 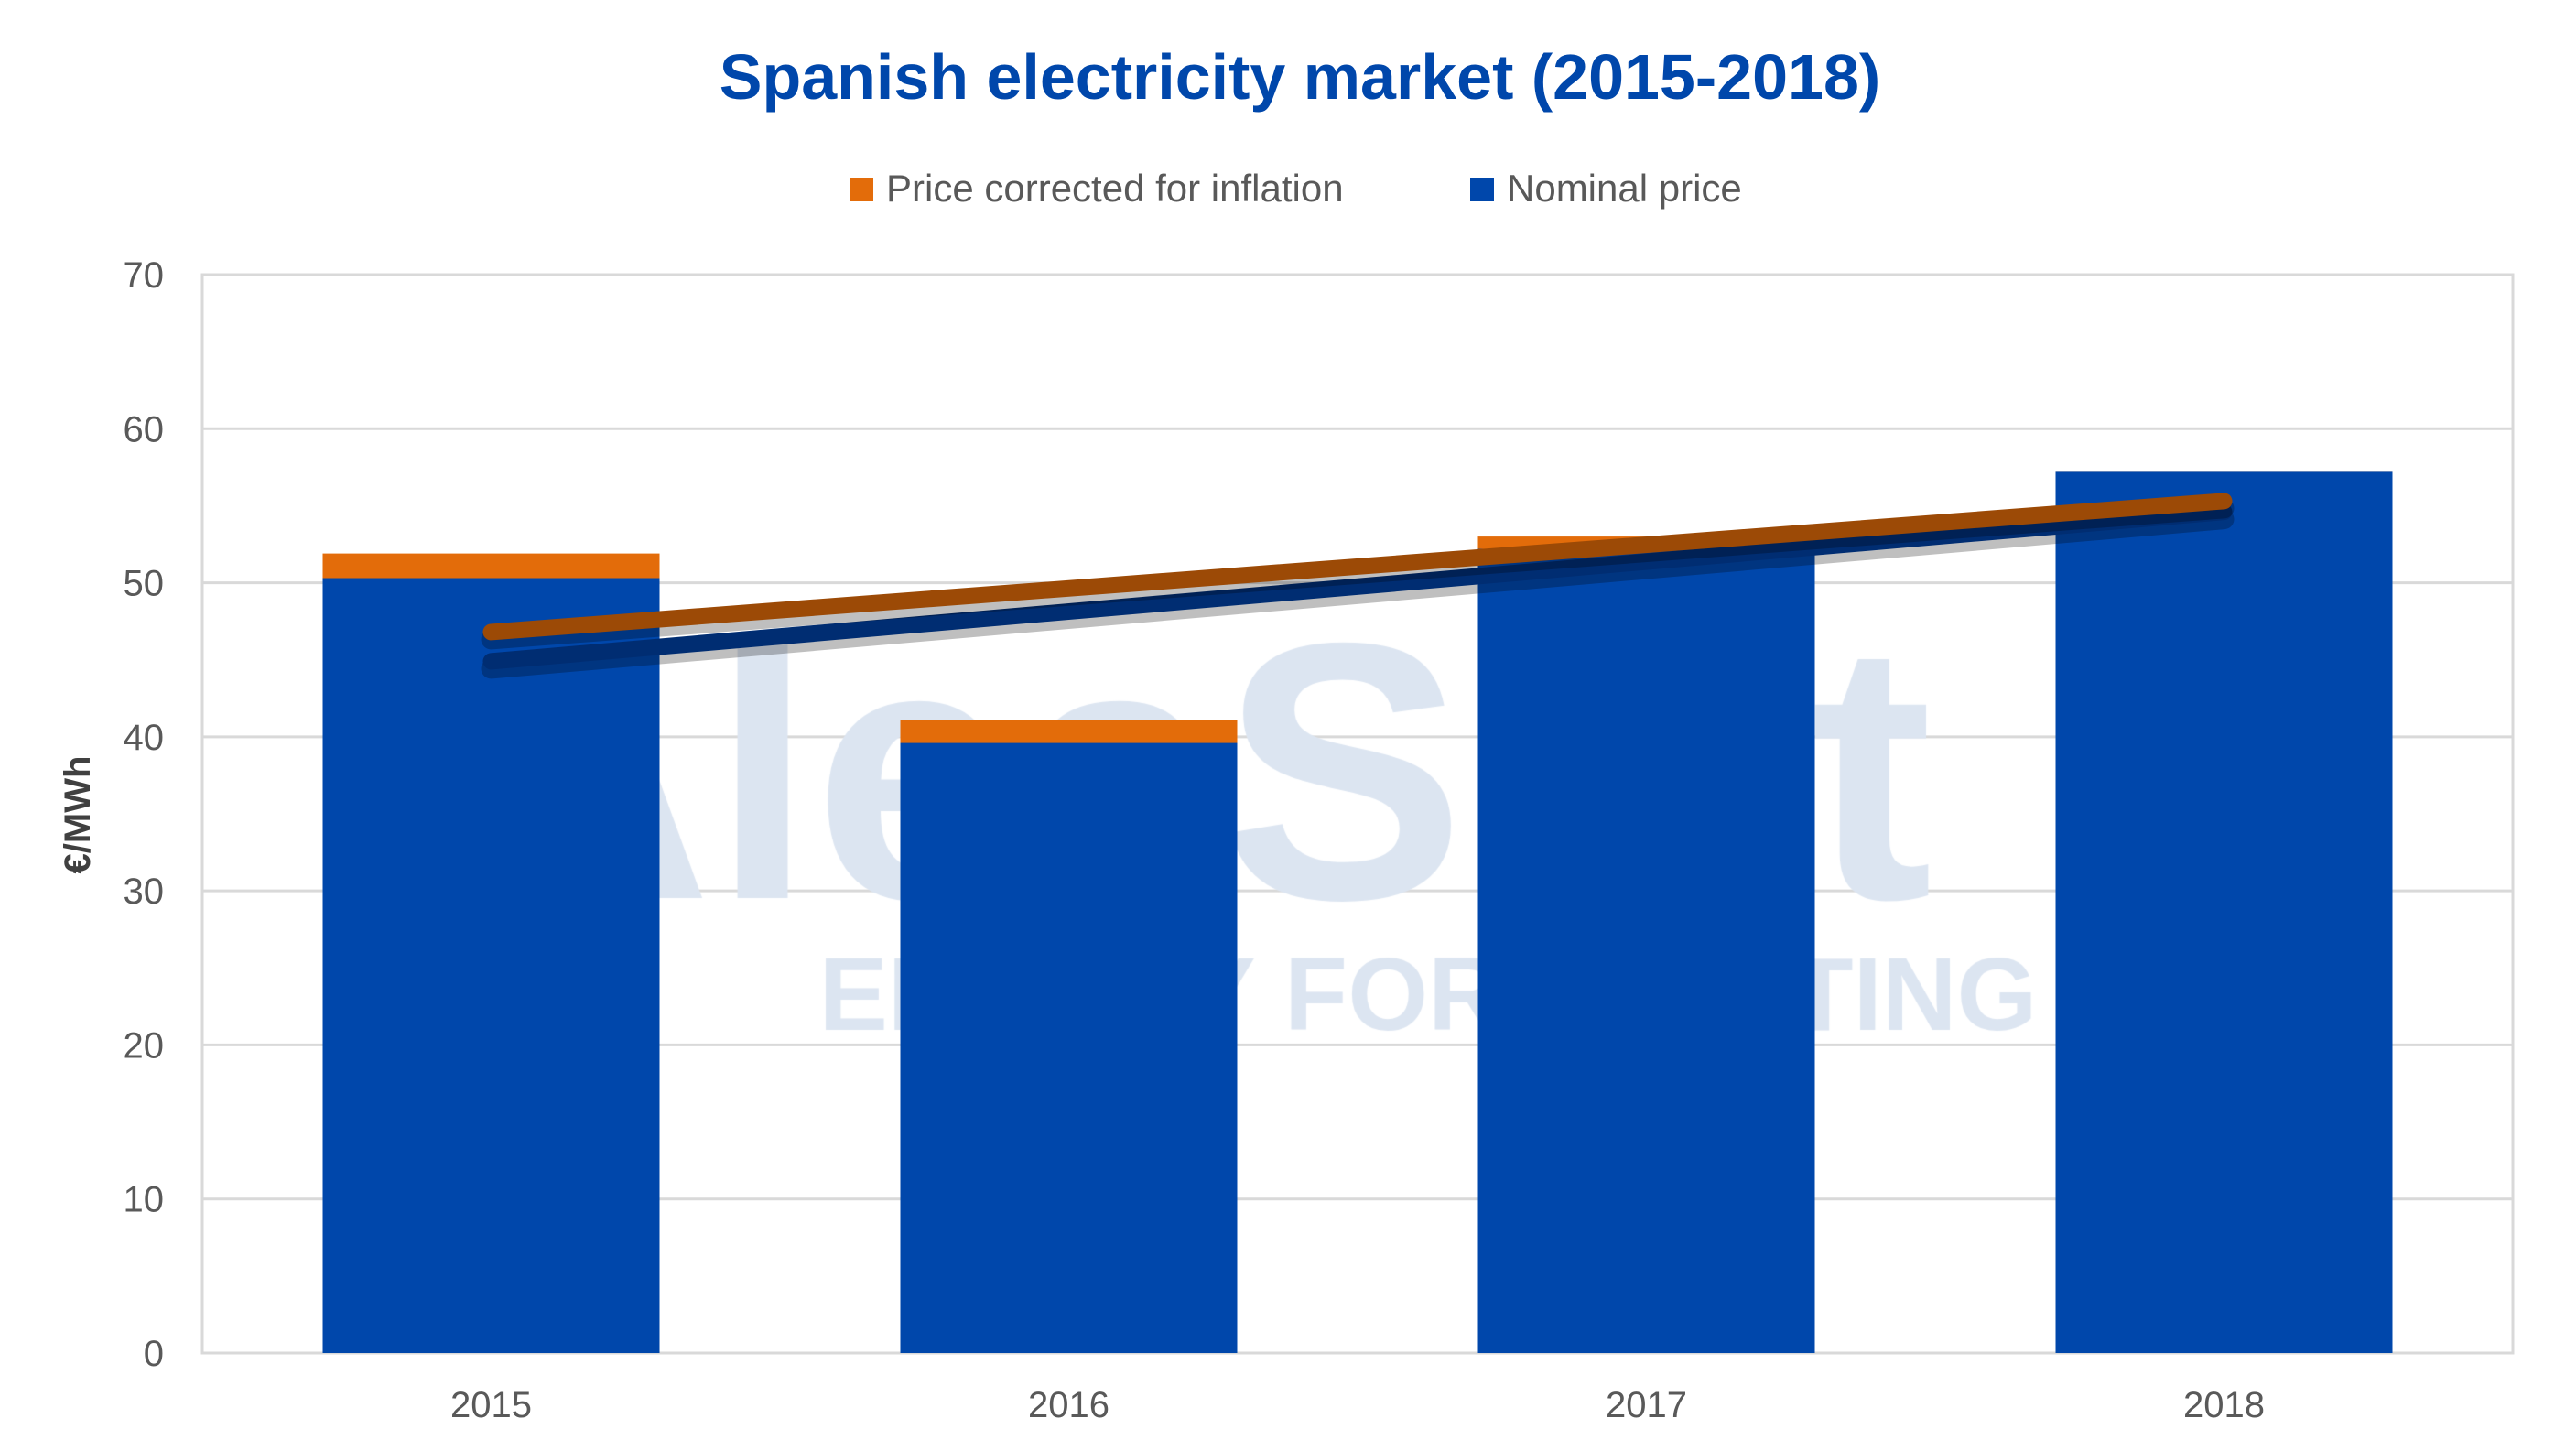 I want to click on y-tick-label: 20, so click(x=144, y=1045).